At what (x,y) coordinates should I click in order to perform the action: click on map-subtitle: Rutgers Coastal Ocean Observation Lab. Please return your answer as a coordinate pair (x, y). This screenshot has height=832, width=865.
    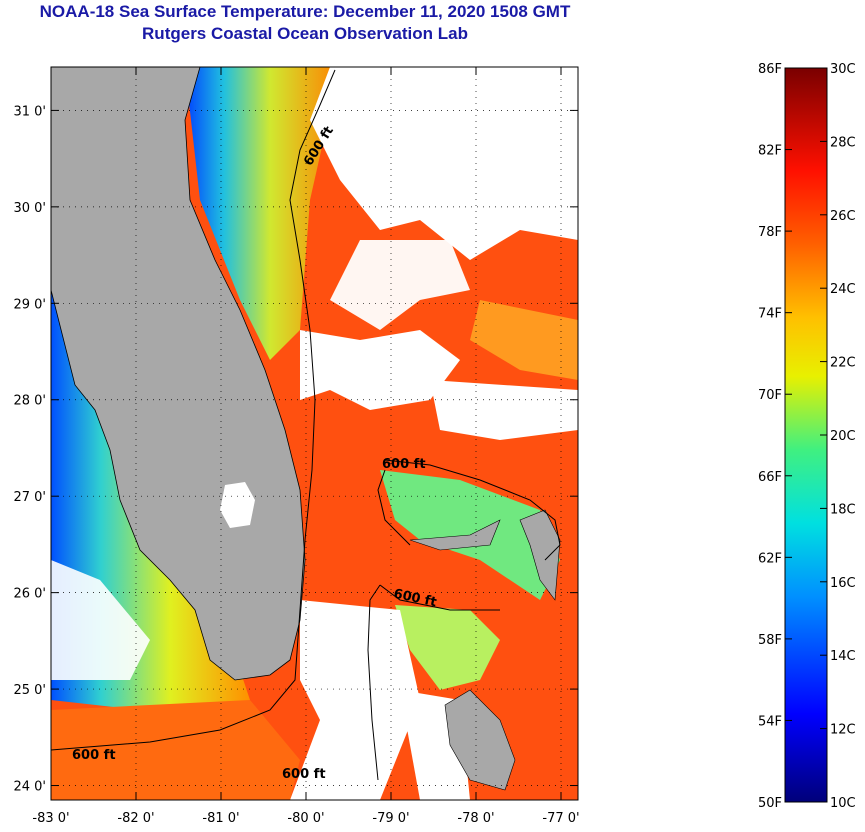
    Looking at the image, I should click on (305, 33).